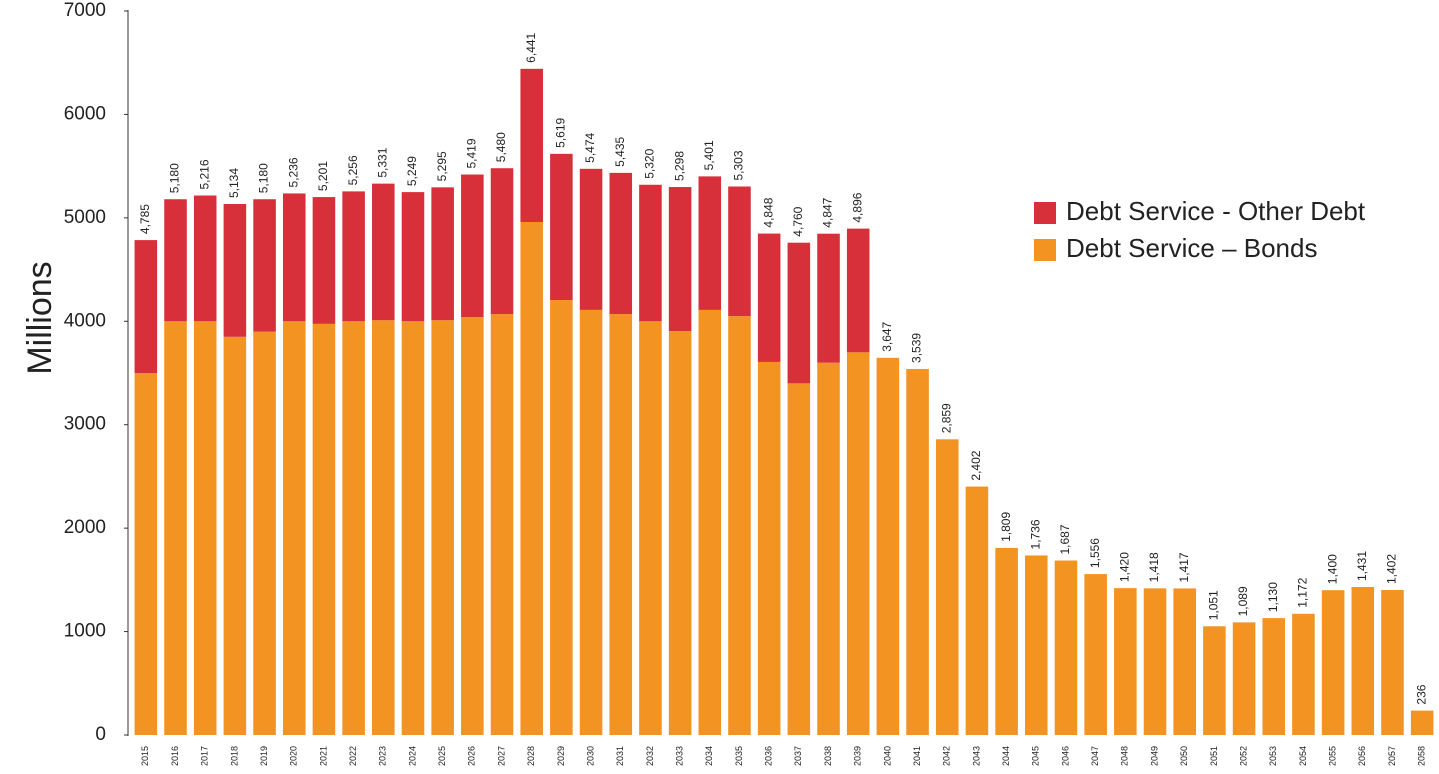  What do you see at coordinates (1273, 597) in the screenshot?
I see `total-label: 1,130` at bounding box center [1273, 597].